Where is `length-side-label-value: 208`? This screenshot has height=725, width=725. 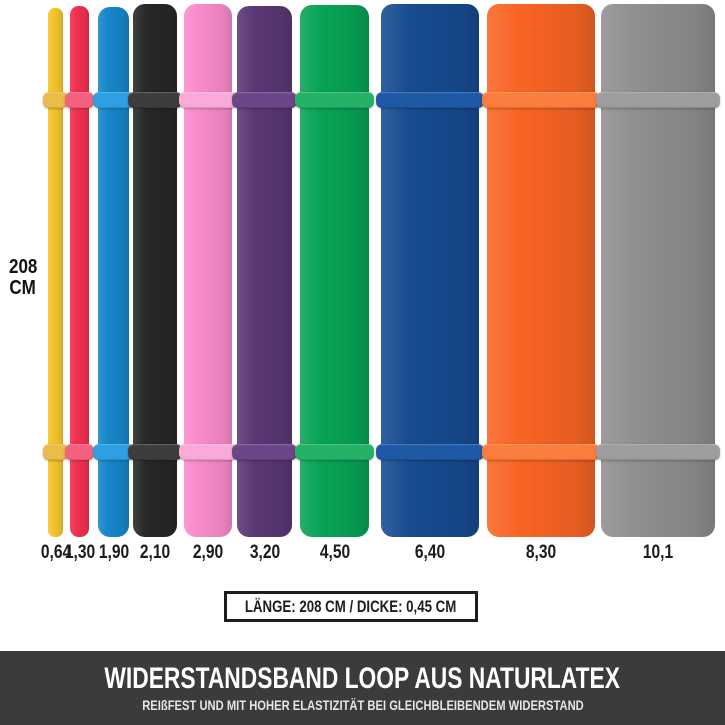 length-side-label-value: 208 is located at coordinates (23, 267).